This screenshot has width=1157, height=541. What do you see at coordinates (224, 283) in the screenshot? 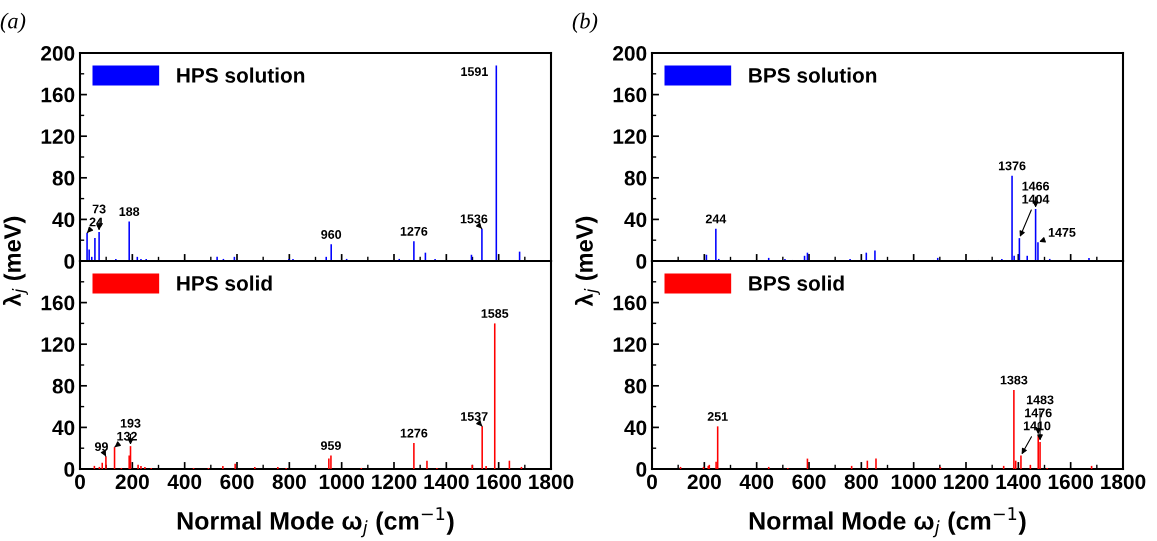
I see `legend-label: HPS solid` at bounding box center [224, 283].